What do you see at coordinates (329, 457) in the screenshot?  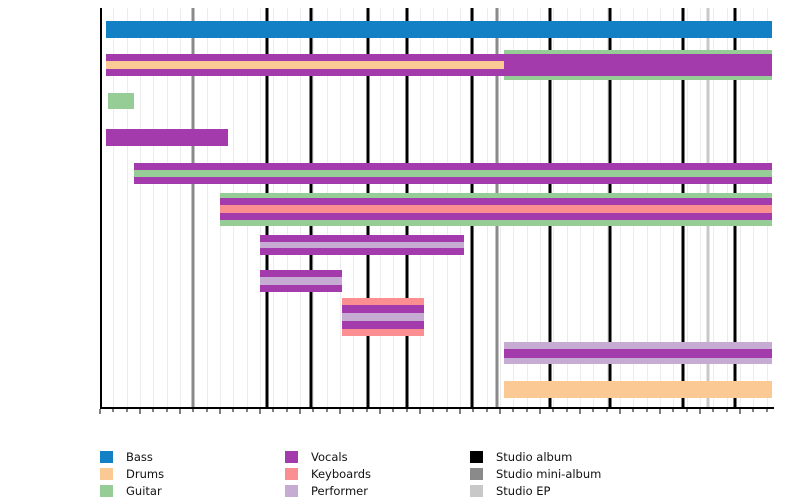 I see `legend-label: Vocals` at bounding box center [329, 457].